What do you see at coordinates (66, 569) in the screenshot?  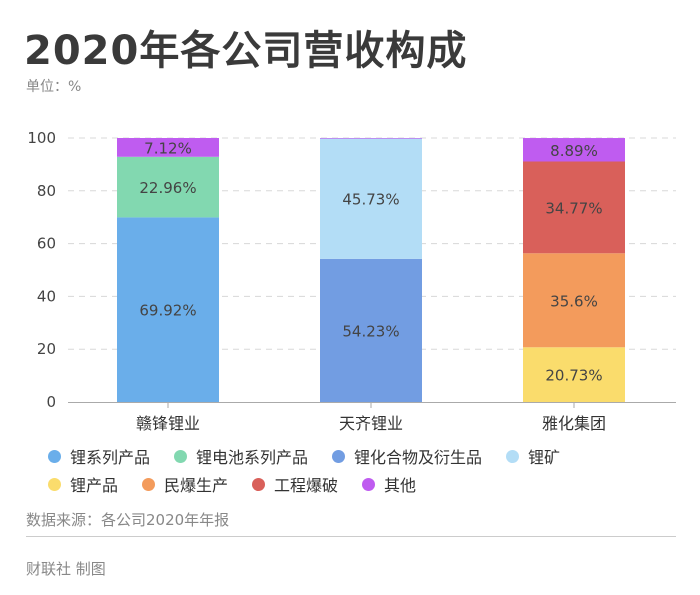 I see `chart-credit: 财联社 制图` at bounding box center [66, 569].